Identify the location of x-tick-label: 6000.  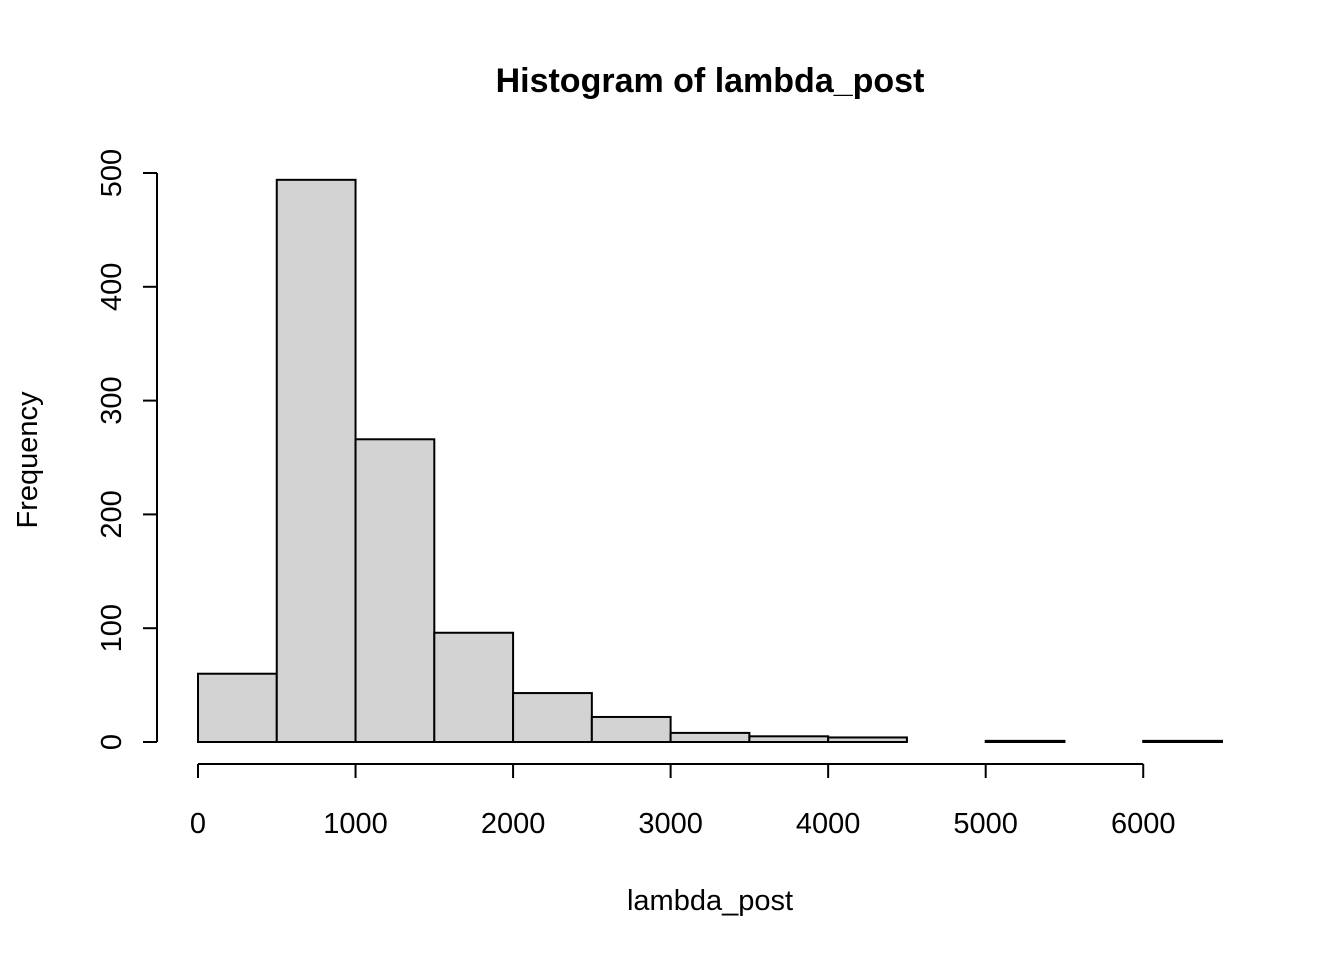
(1143, 824).